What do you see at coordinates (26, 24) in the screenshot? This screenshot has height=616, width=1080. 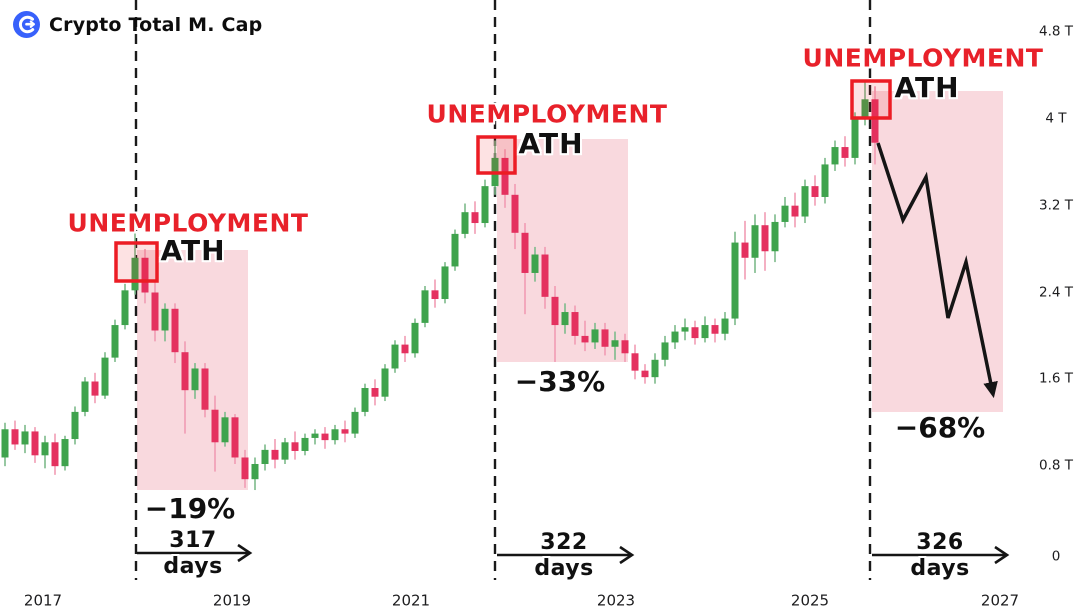 I see `crypto-logo-icon` at bounding box center [26, 24].